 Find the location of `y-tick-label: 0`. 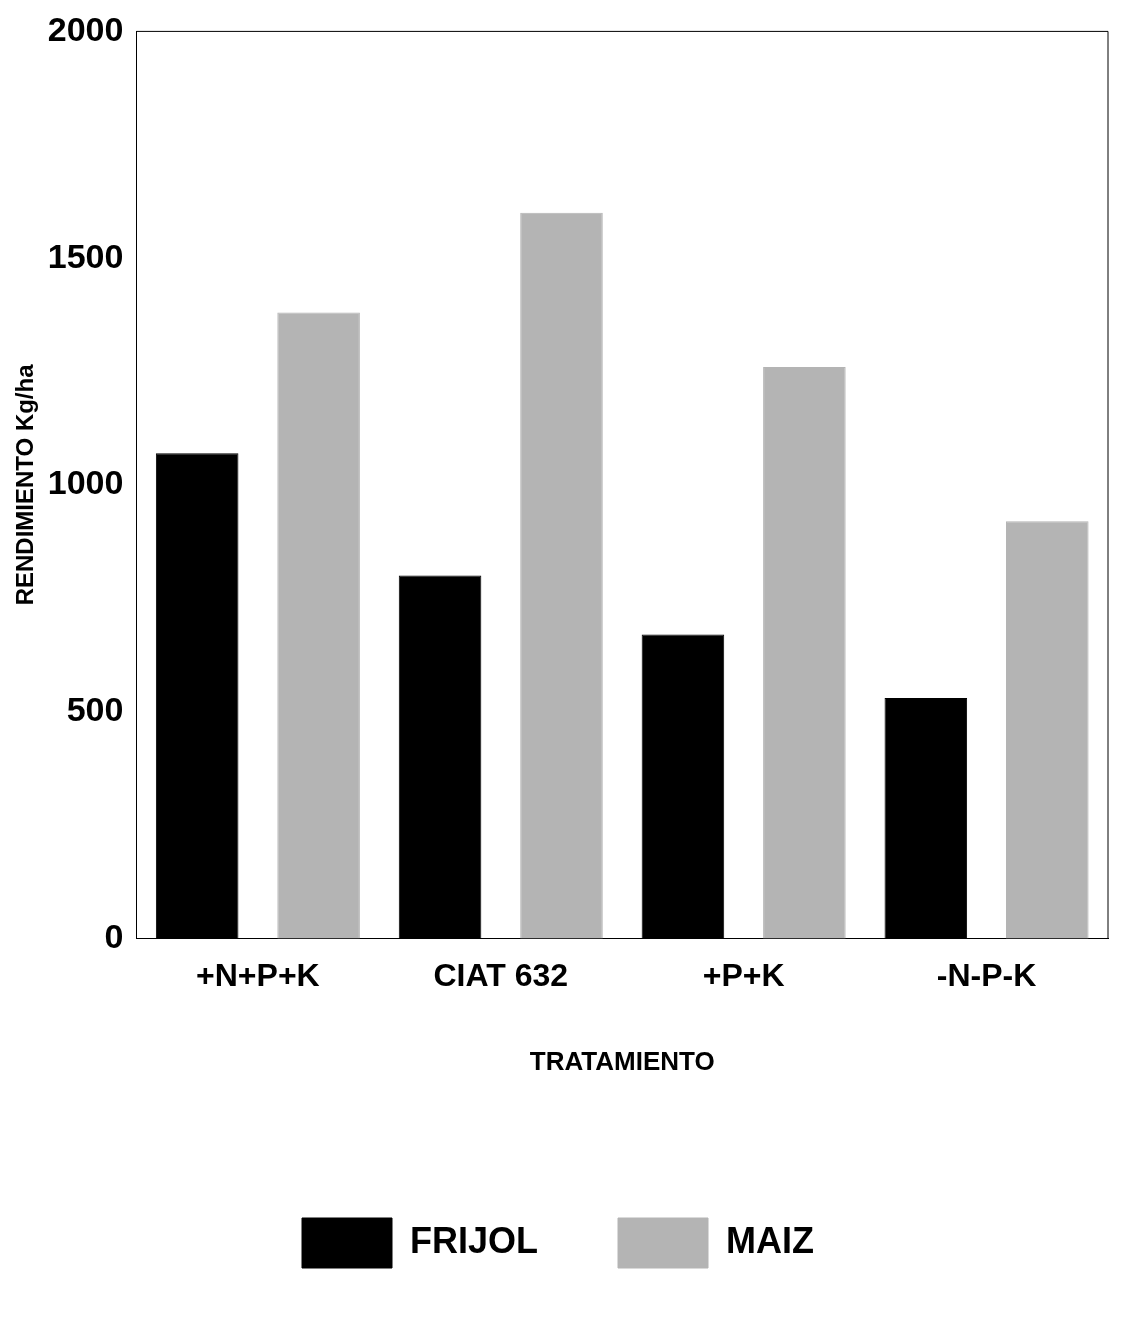

y-tick-label: 0 is located at coordinates (114, 935).